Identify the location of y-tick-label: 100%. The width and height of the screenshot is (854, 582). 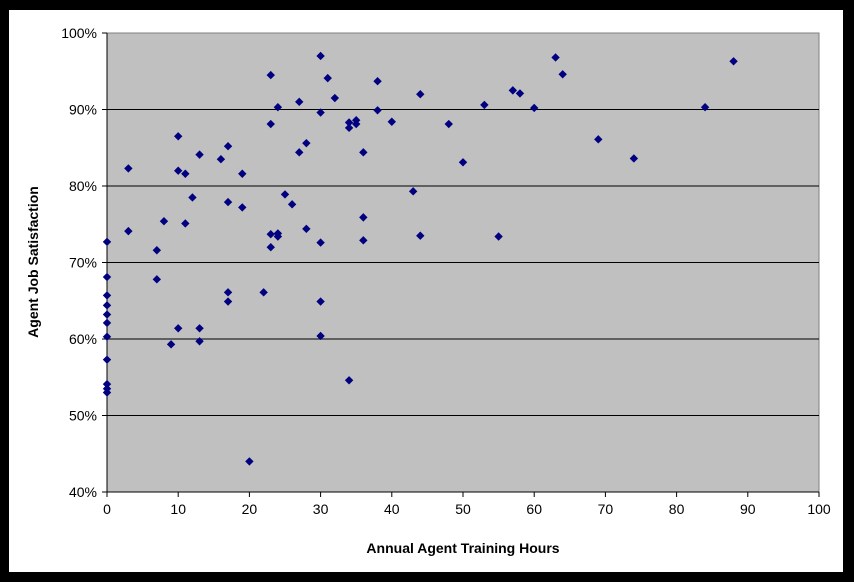
(79, 33).